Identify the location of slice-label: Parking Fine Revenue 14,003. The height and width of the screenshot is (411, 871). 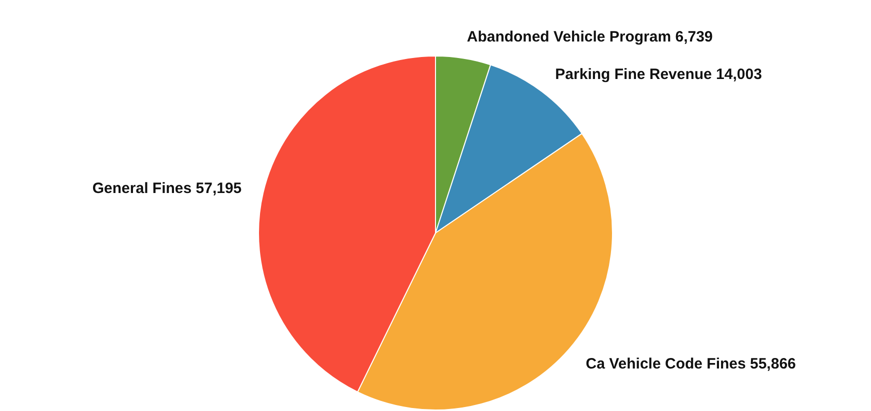
(658, 75).